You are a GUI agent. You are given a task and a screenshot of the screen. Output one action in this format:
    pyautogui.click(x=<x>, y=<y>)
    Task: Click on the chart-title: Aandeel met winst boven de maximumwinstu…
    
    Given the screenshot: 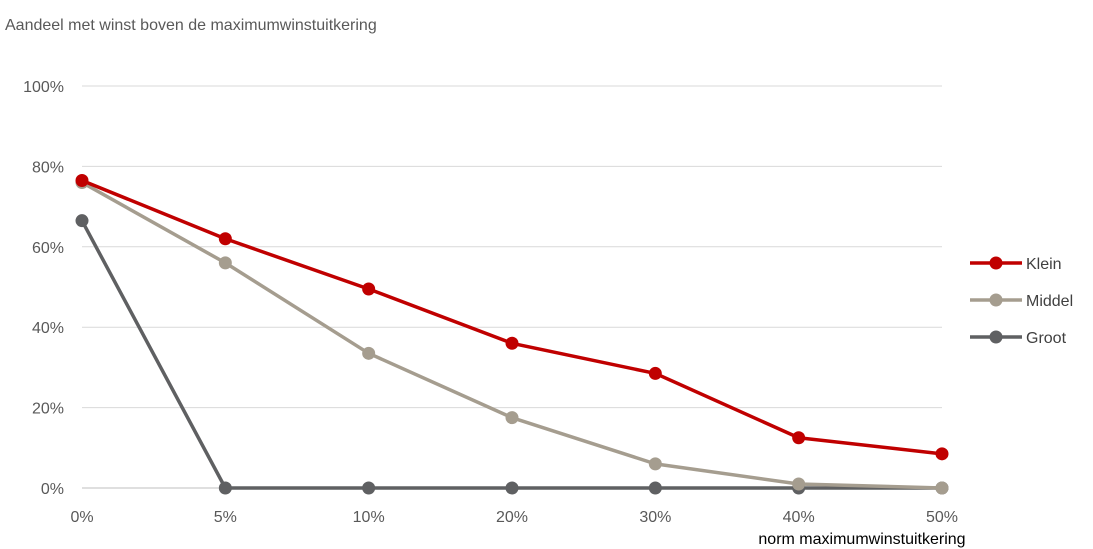 What is the action you would take?
    pyautogui.click(x=191, y=25)
    